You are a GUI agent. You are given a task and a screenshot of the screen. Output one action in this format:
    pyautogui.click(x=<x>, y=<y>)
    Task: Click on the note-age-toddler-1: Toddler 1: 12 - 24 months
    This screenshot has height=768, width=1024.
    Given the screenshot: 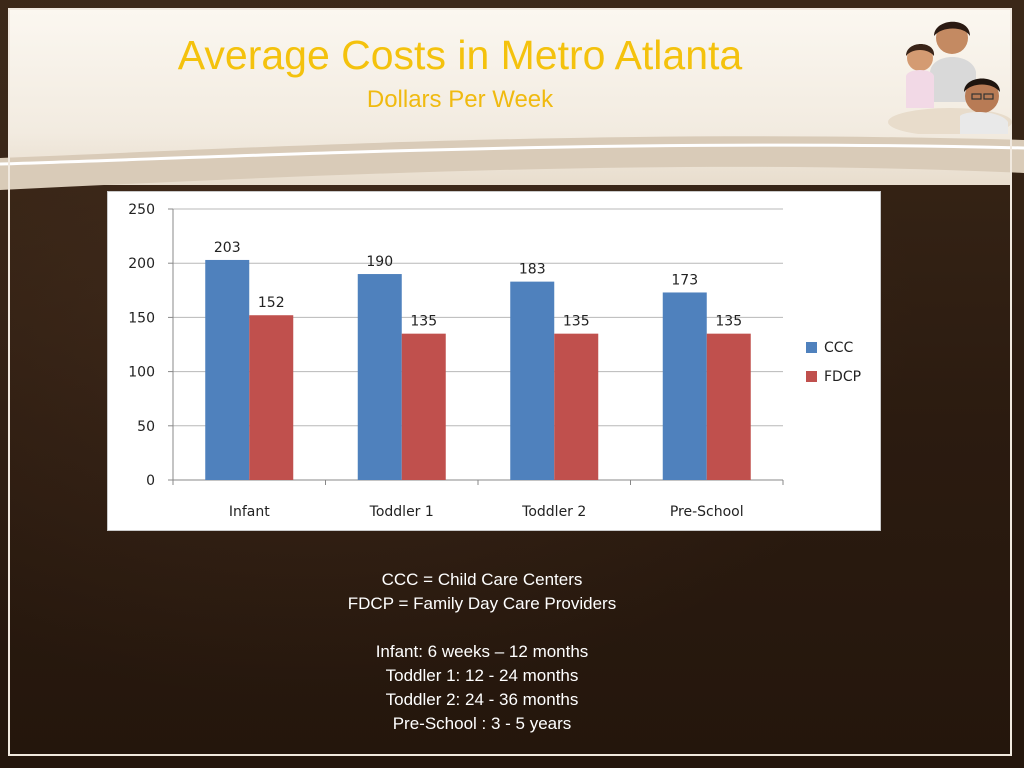 What is the action you would take?
    pyautogui.click(x=482, y=675)
    